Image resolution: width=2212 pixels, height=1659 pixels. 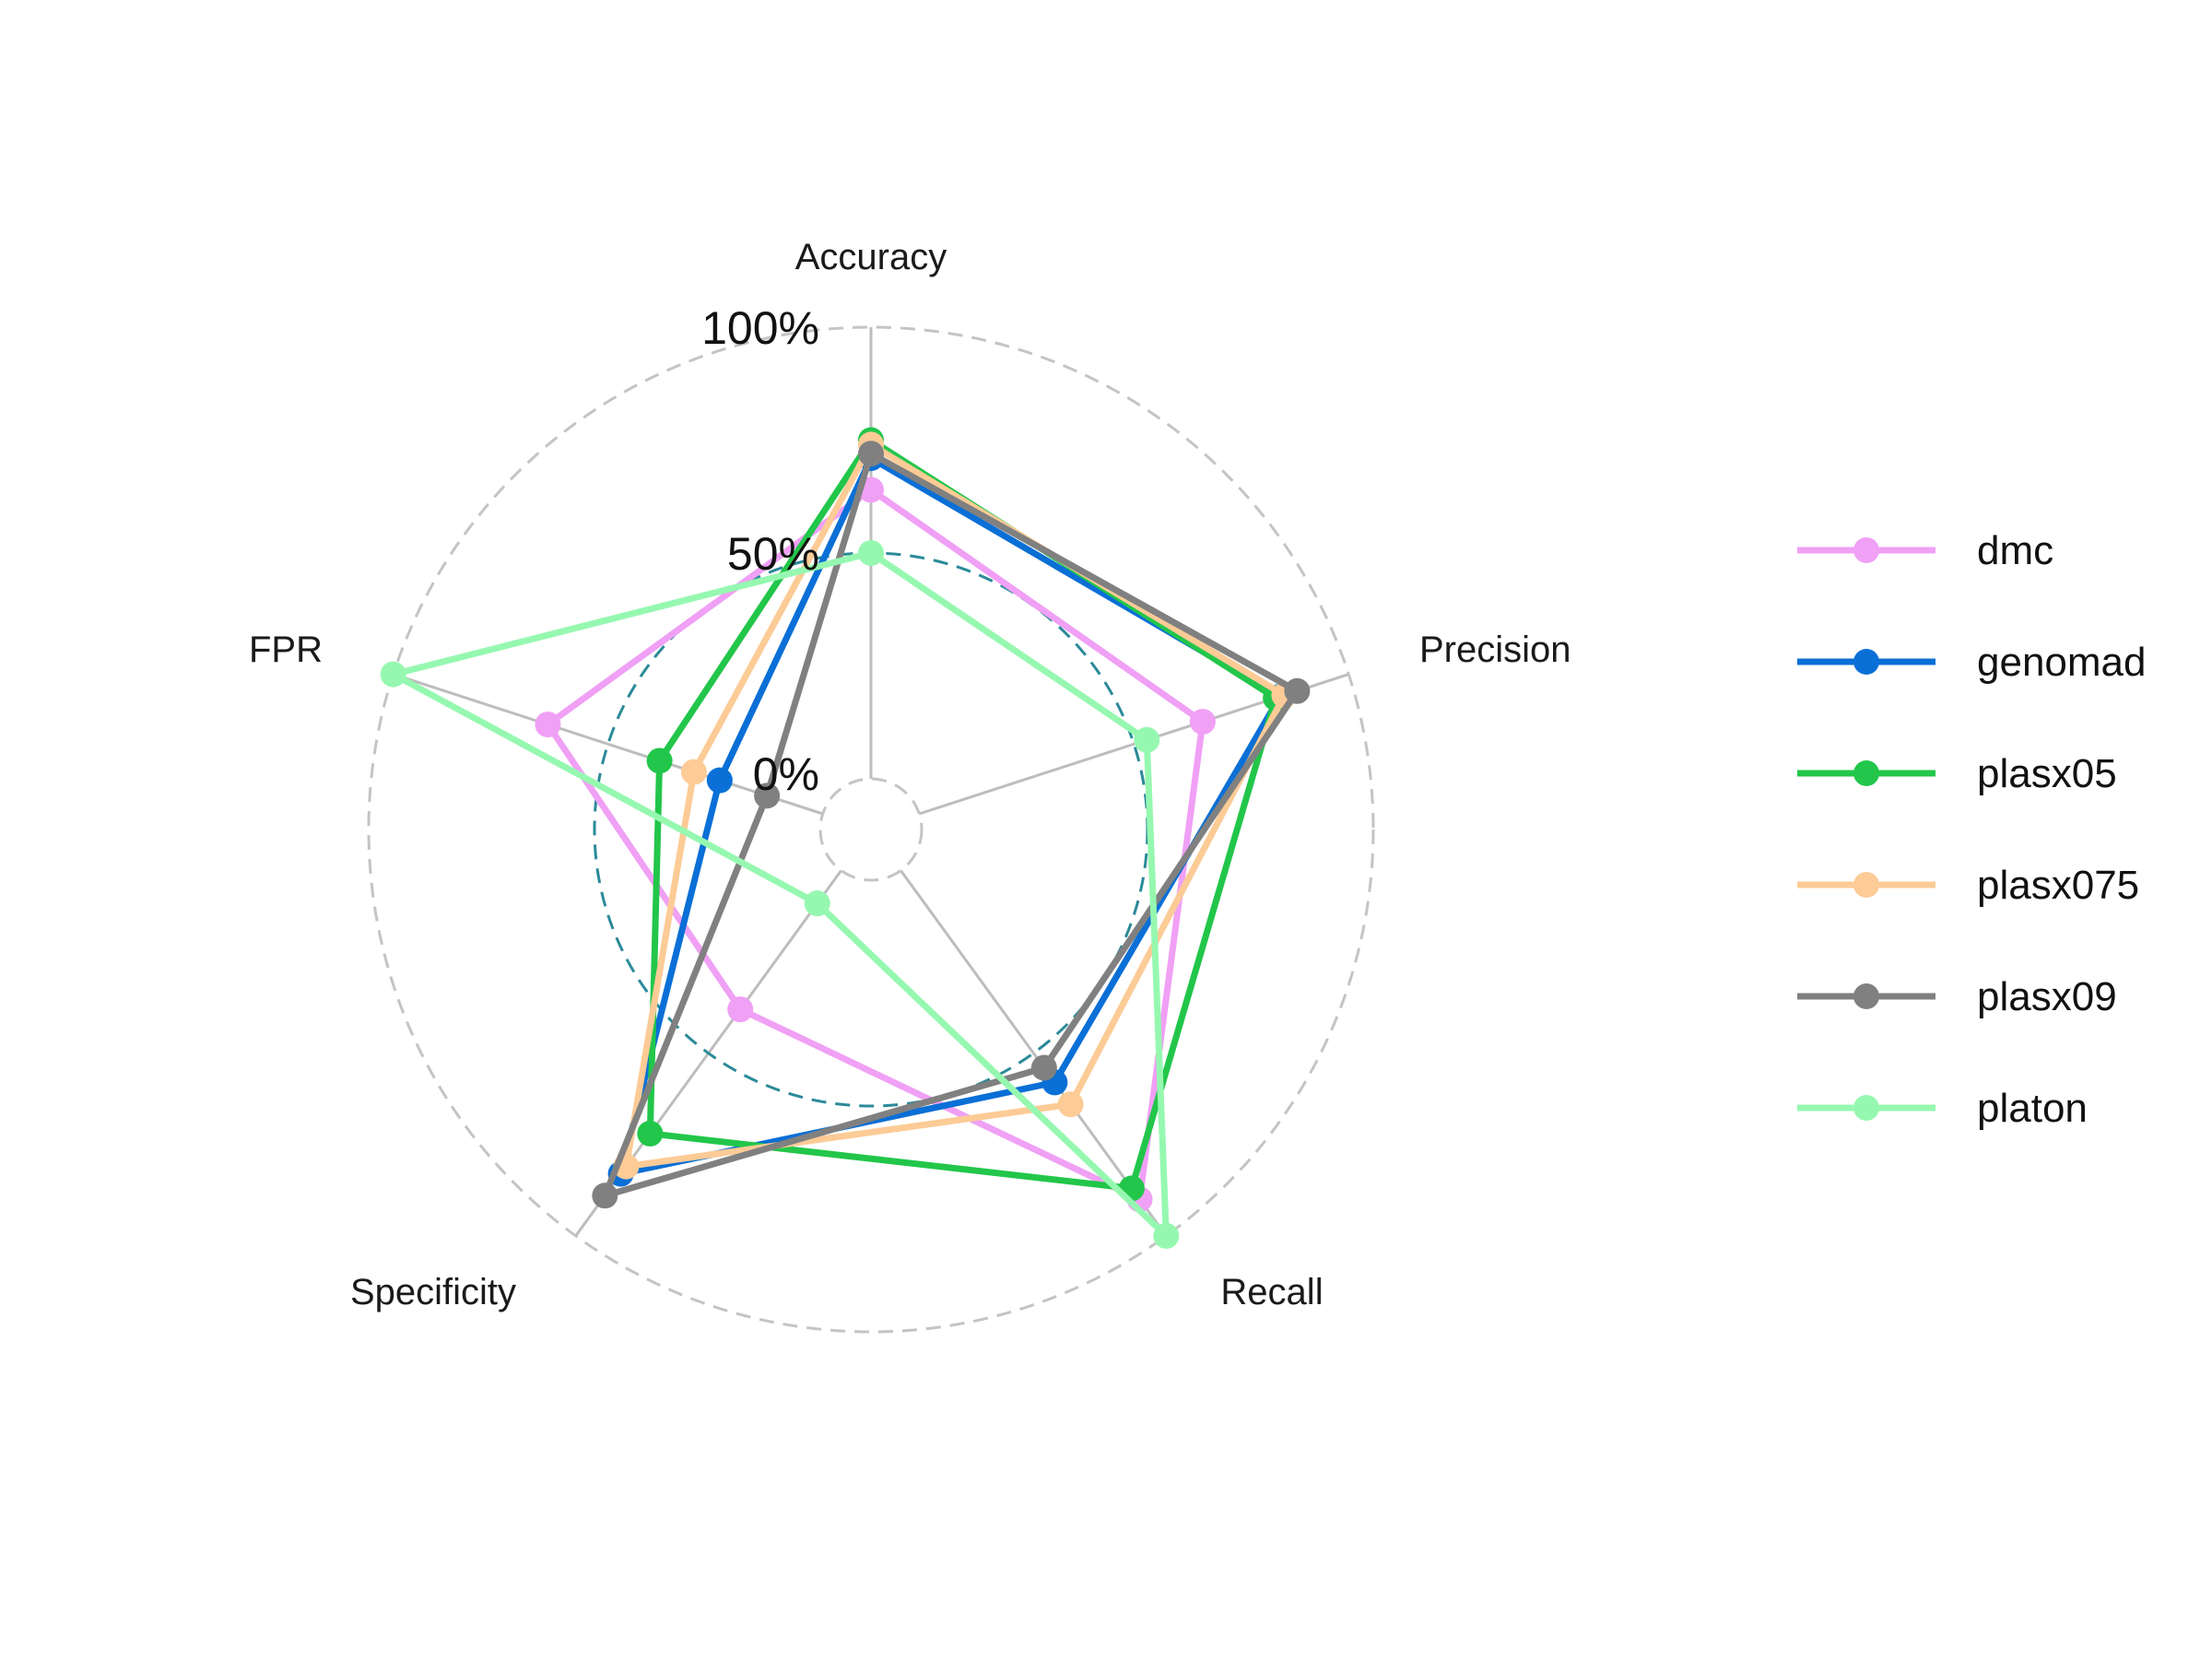 I want to click on point-plasx09-fpr, so click(x=767, y=795).